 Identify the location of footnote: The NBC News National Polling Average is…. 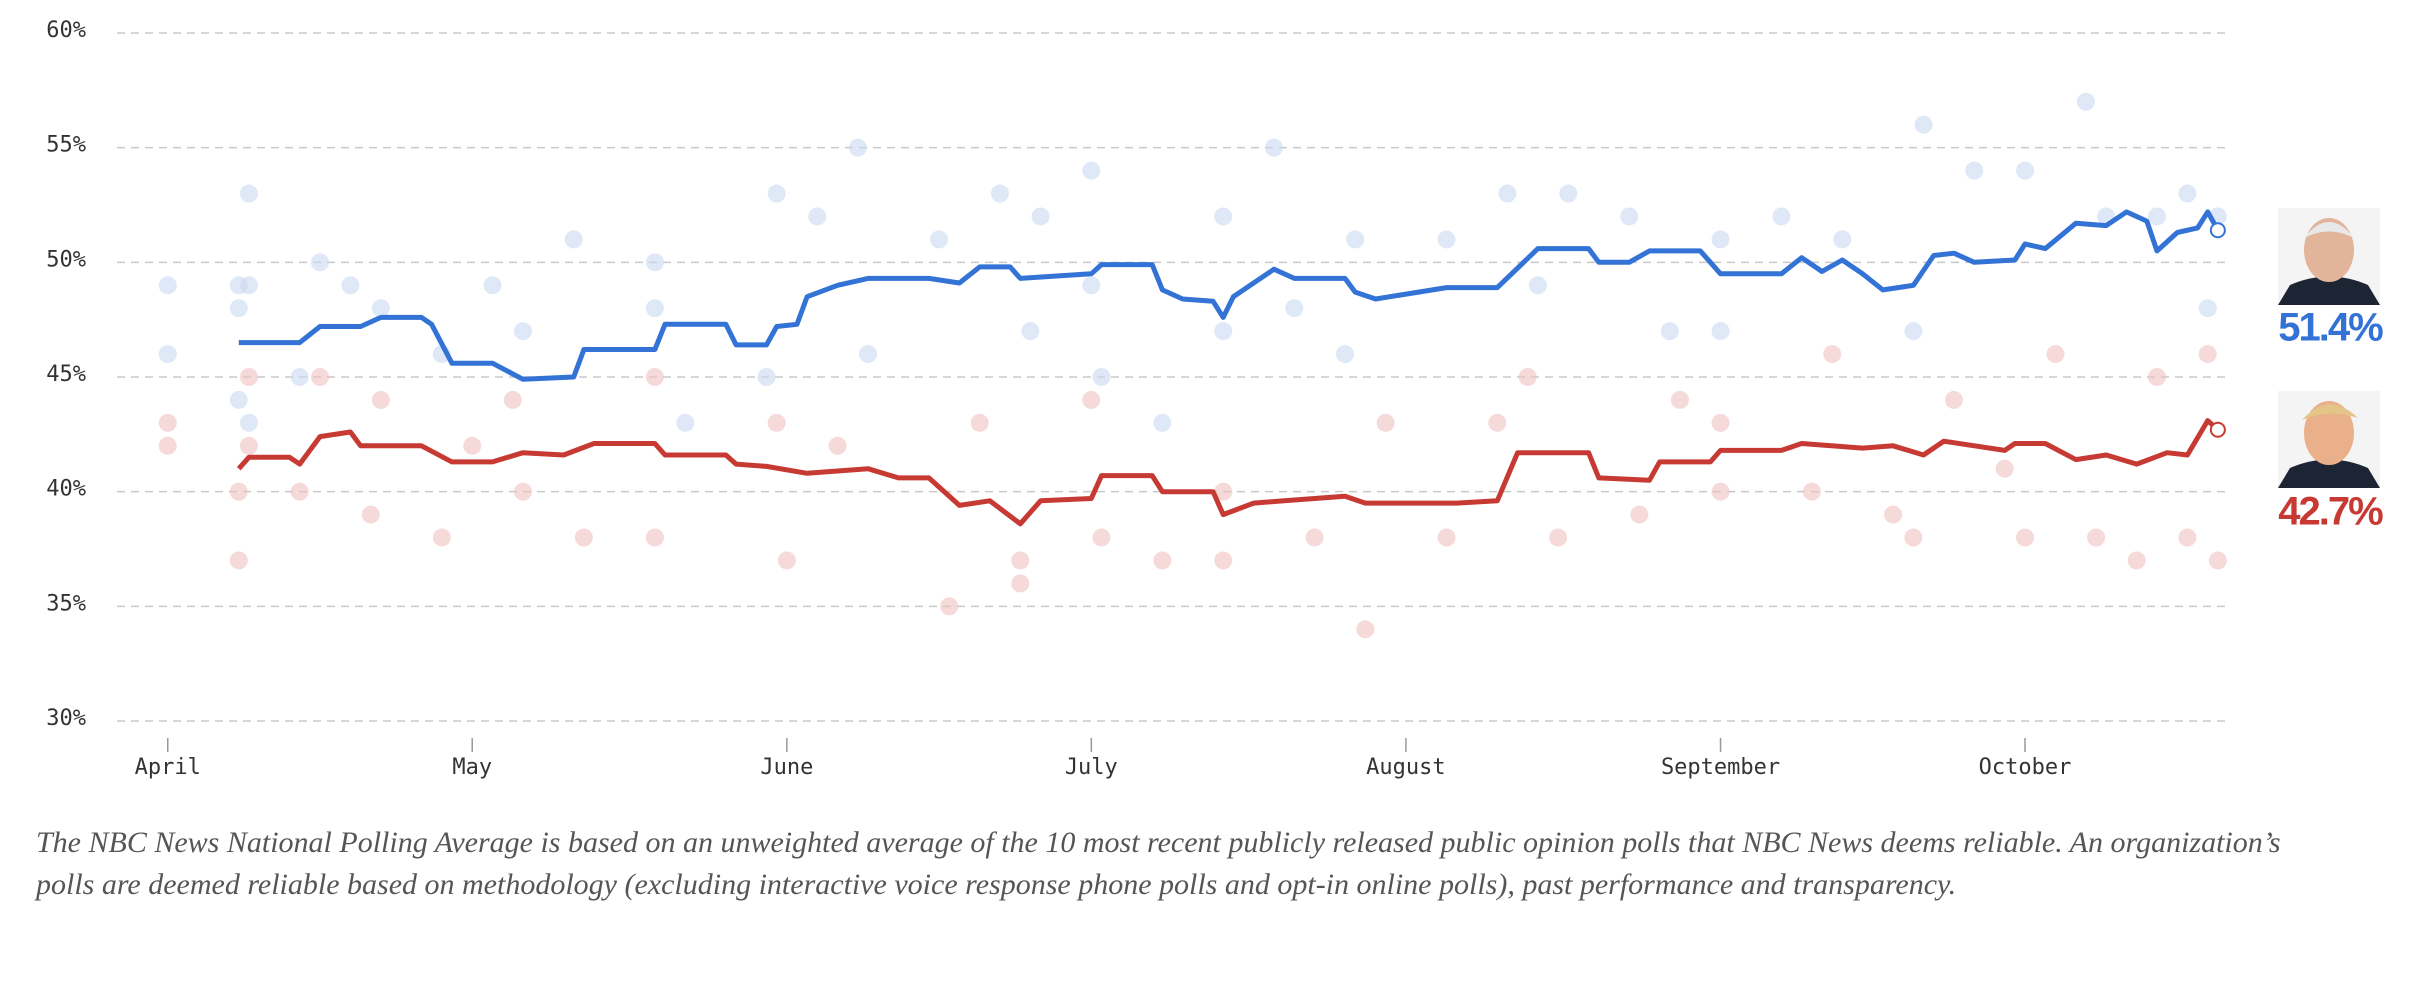
(1158, 863).